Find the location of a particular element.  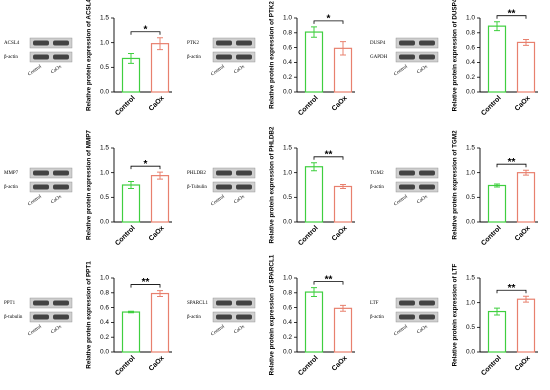

significance-label: * is located at coordinates (146, 164).